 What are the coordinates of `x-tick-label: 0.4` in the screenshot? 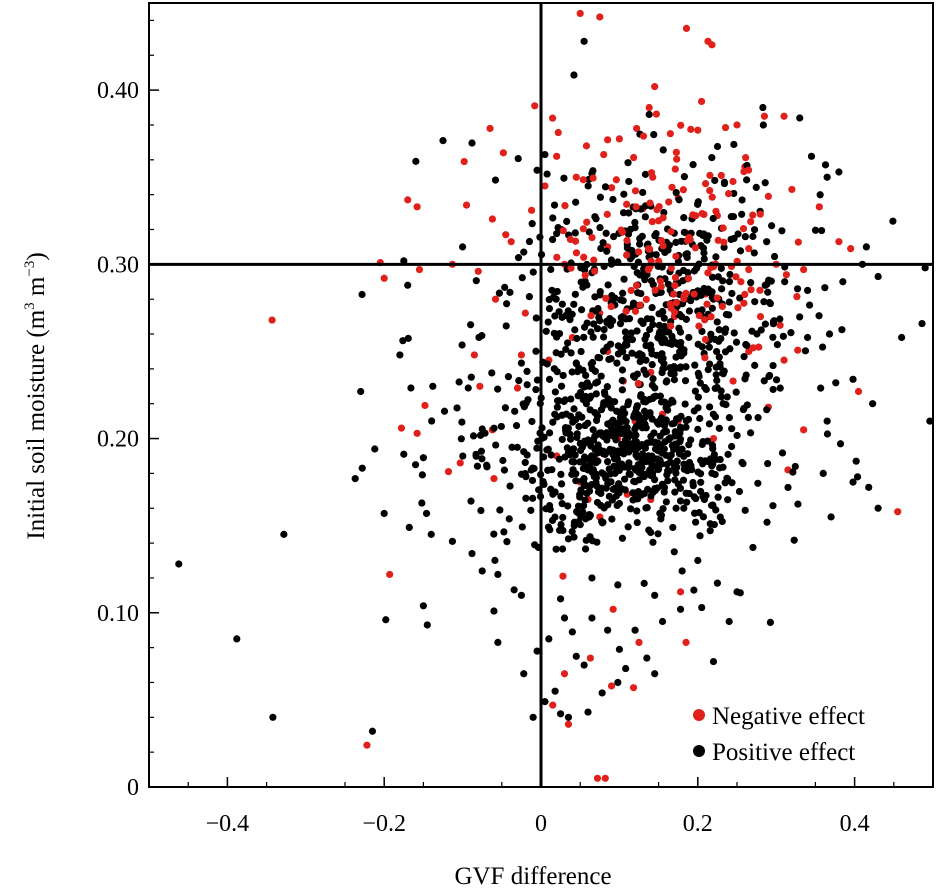 It's located at (855, 824).